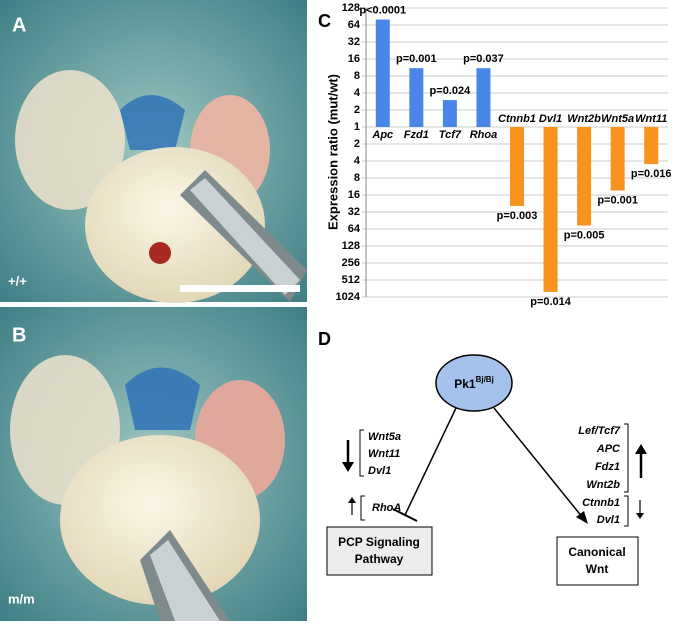 This screenshot has width=675, height=626. I want to click on category-label: Wnt2b, so click(584, 119).